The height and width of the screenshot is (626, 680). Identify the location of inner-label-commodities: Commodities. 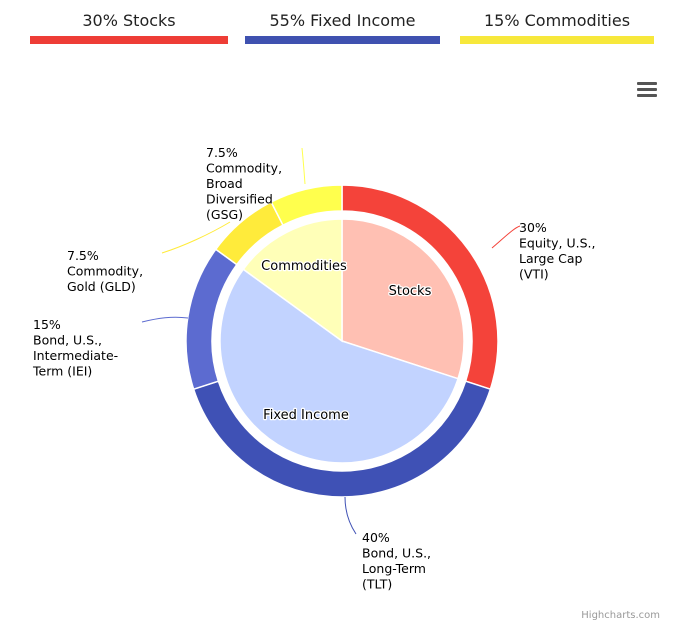
(304, 266).